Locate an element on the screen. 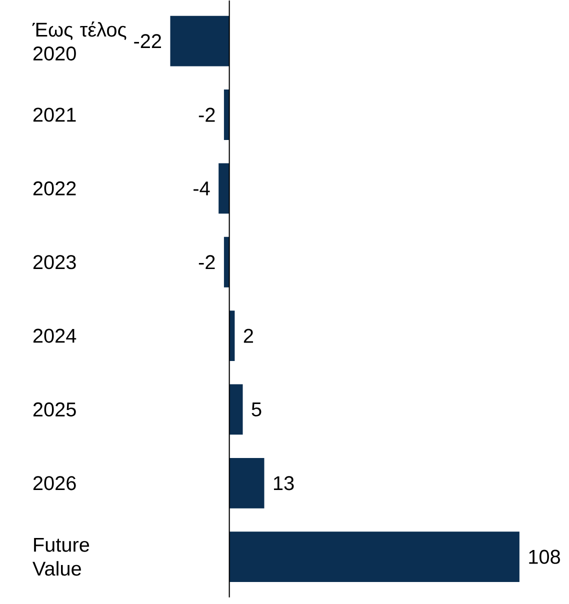  data-label: -4 is located at coordinates (202, 189).